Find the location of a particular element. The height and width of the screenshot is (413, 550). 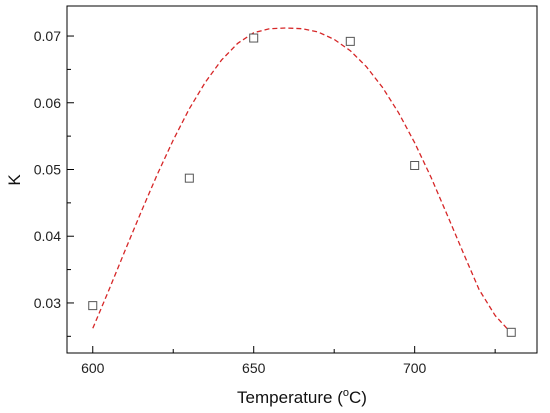

x-tick-label: 650 is located at coordinates (254, 368).